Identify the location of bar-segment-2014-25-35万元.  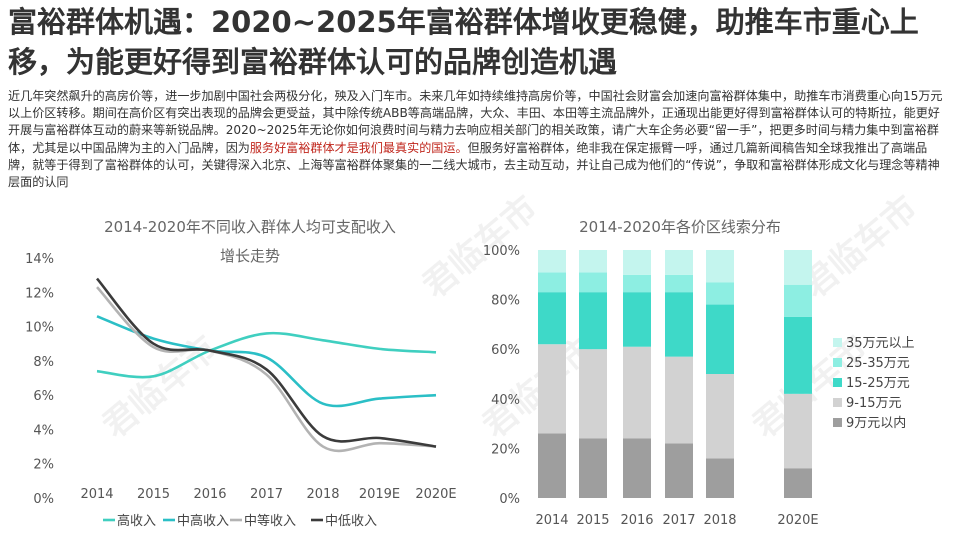
(552, 282).